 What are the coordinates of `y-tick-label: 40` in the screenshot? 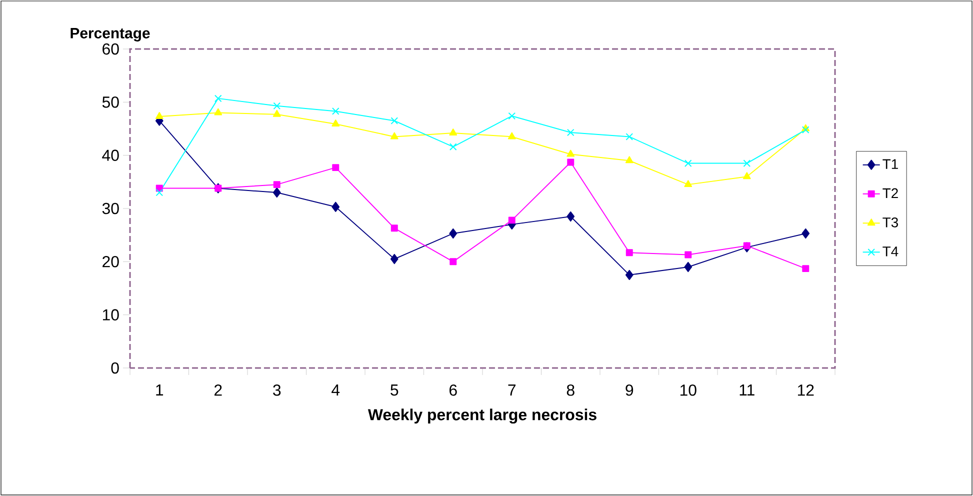 It's located at (110, 155).